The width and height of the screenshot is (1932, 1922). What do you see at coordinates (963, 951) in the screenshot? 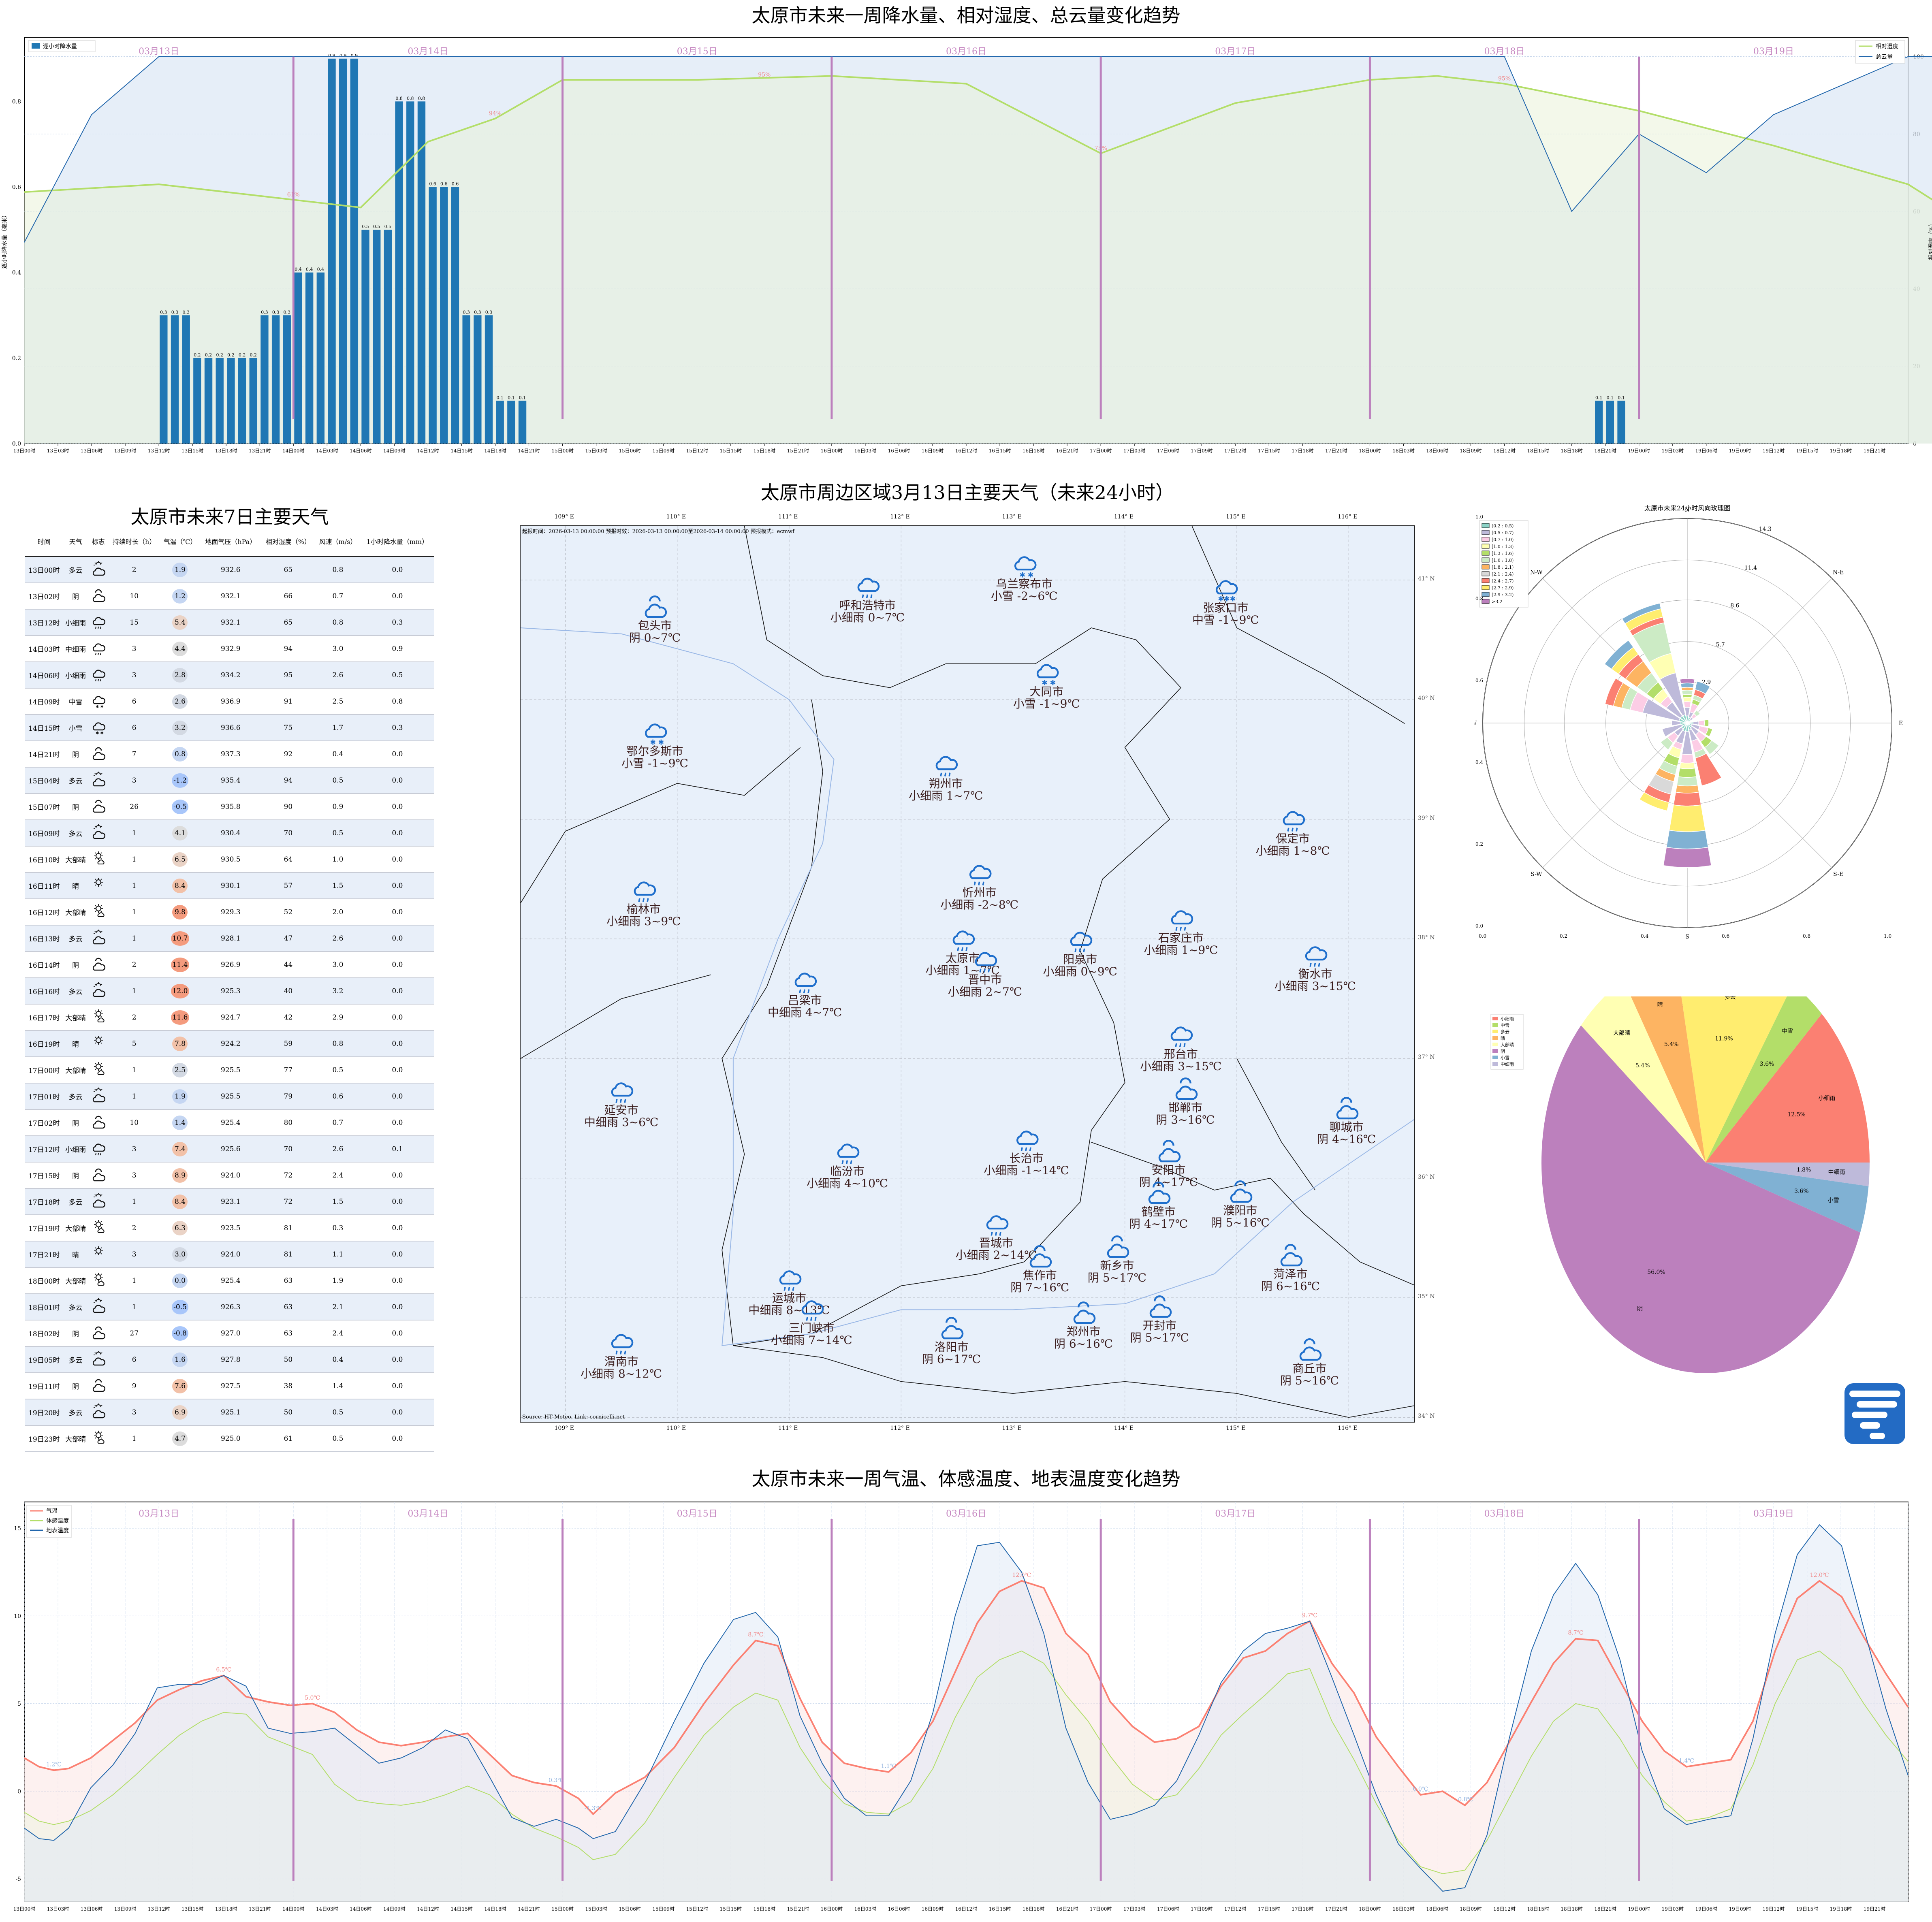
I see `map-city-marker: 太原市 小细雨 1~7℃` at bounding box center [963, 951].